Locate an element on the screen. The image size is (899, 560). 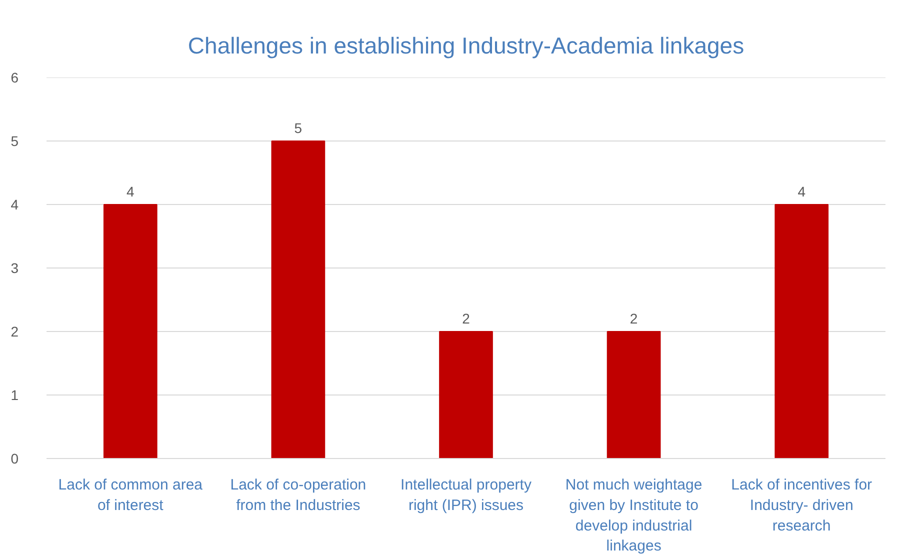
x-tick-label: Lack of co-operation from the Industries is located at coordinates (298, 495).